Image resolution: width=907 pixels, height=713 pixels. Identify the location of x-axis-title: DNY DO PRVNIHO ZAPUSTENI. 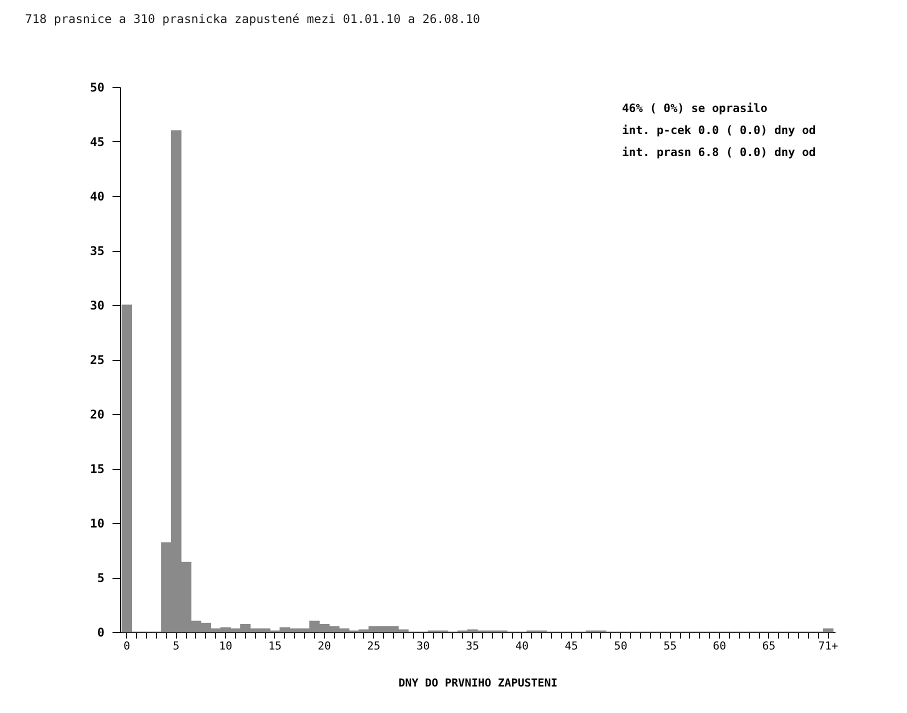
(478, 683).